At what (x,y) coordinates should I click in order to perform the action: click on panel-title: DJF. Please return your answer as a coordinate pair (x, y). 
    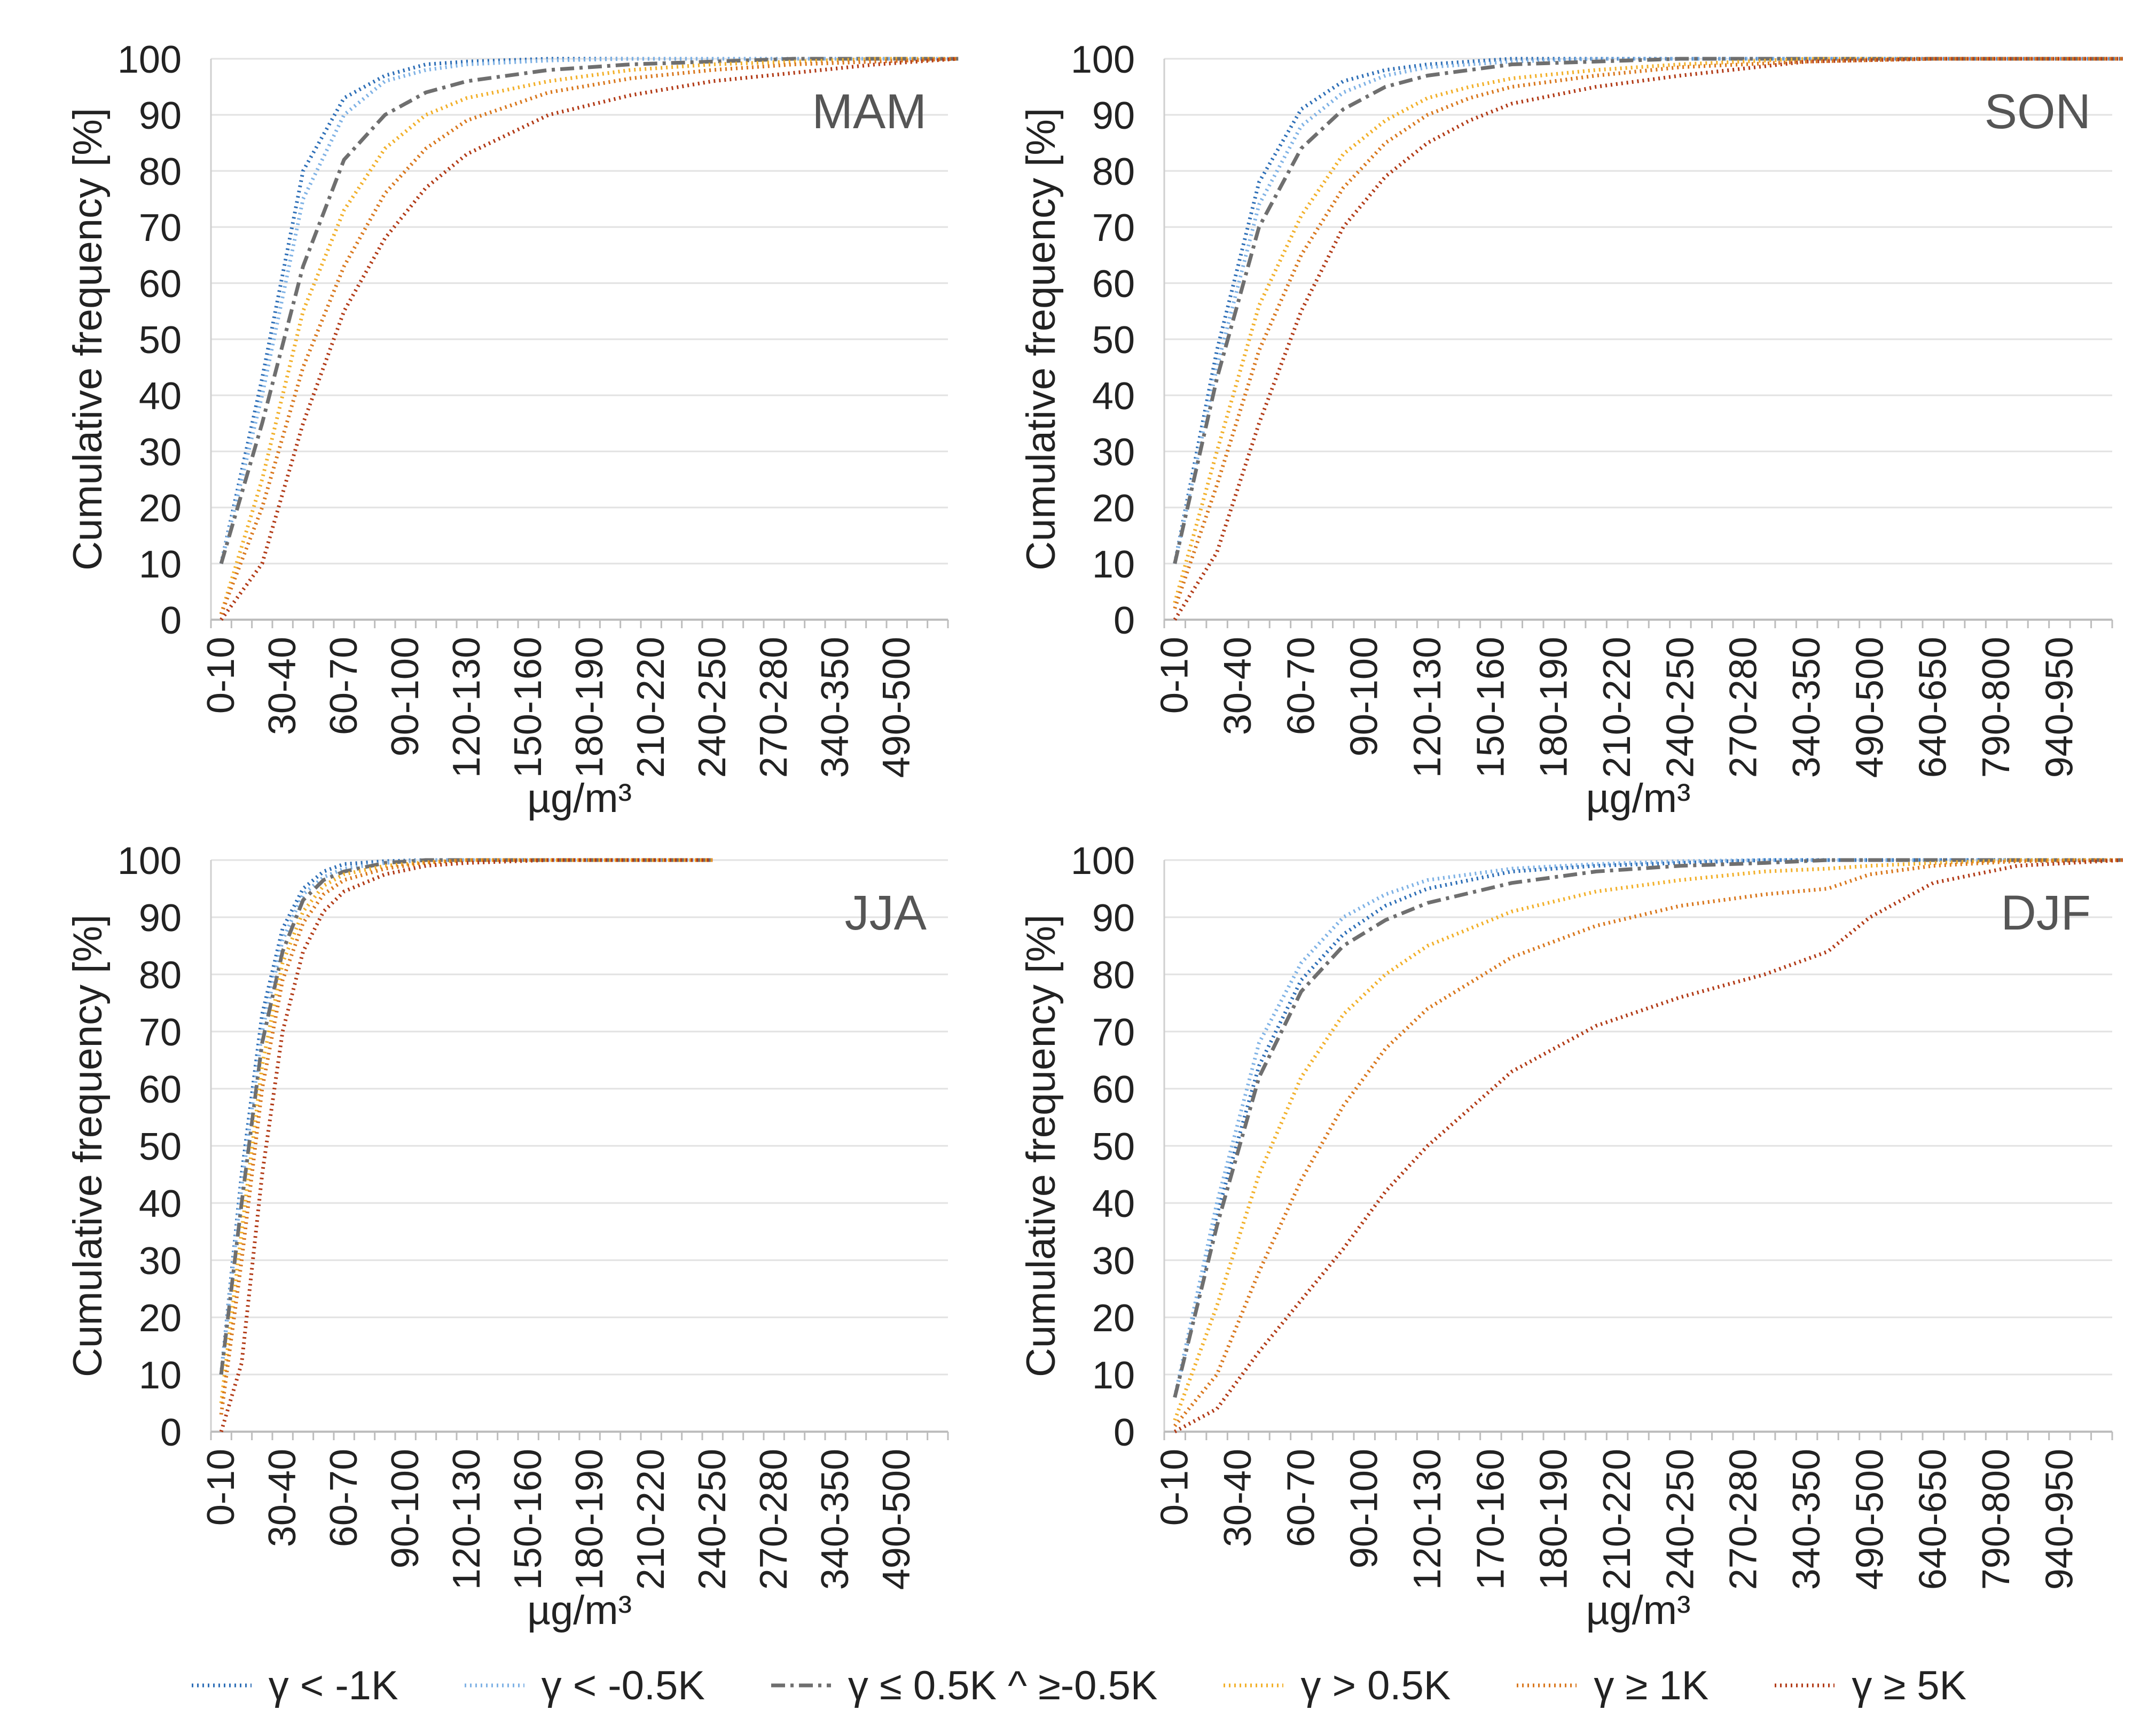
    Looking at the image, I should click on (2046, 913).